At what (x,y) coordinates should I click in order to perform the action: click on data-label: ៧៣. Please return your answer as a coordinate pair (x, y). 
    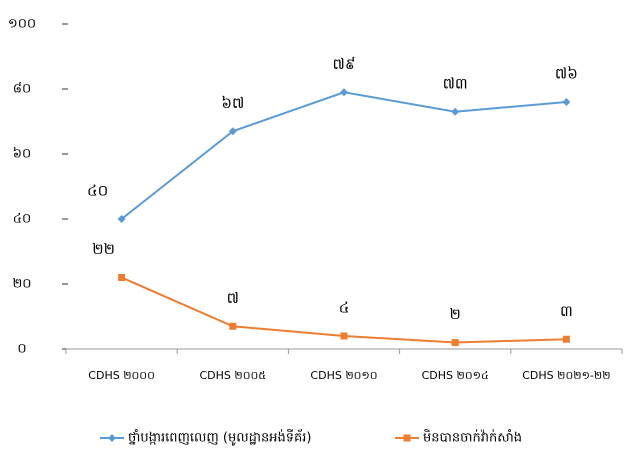
    Looking at the image, I should click on (455, 83).